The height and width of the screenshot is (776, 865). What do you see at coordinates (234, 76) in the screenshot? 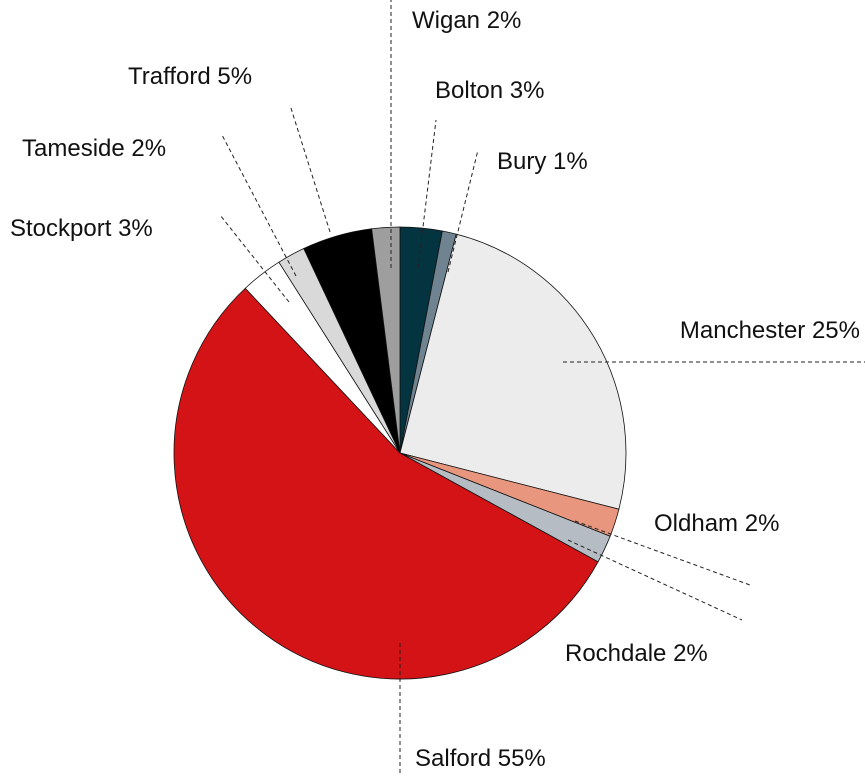
I see `slice-value: 5%` at bounding box center [234, 76].